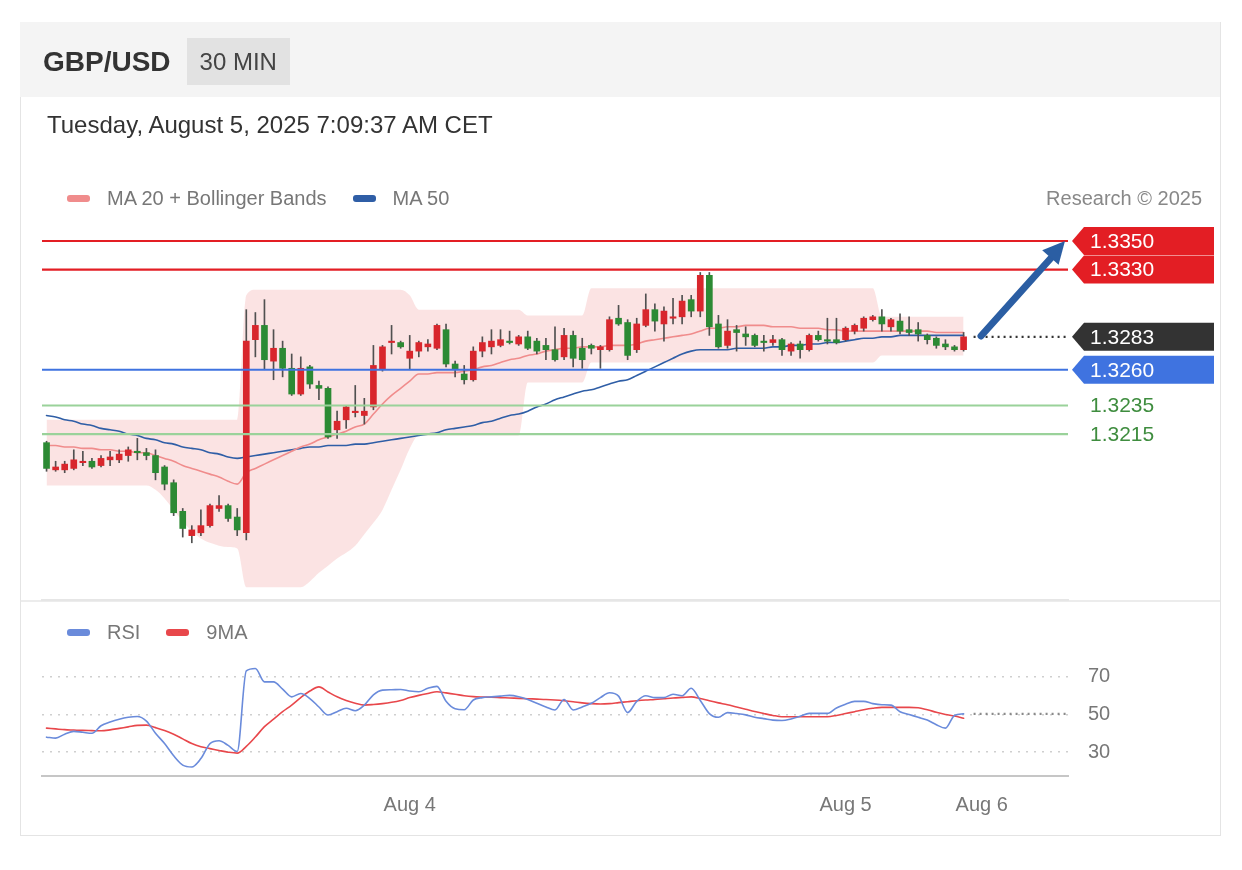  Describe the element at coordinates (1122, 433) in the screenshot. I see `ref-line-label: 1.3215` at that location.